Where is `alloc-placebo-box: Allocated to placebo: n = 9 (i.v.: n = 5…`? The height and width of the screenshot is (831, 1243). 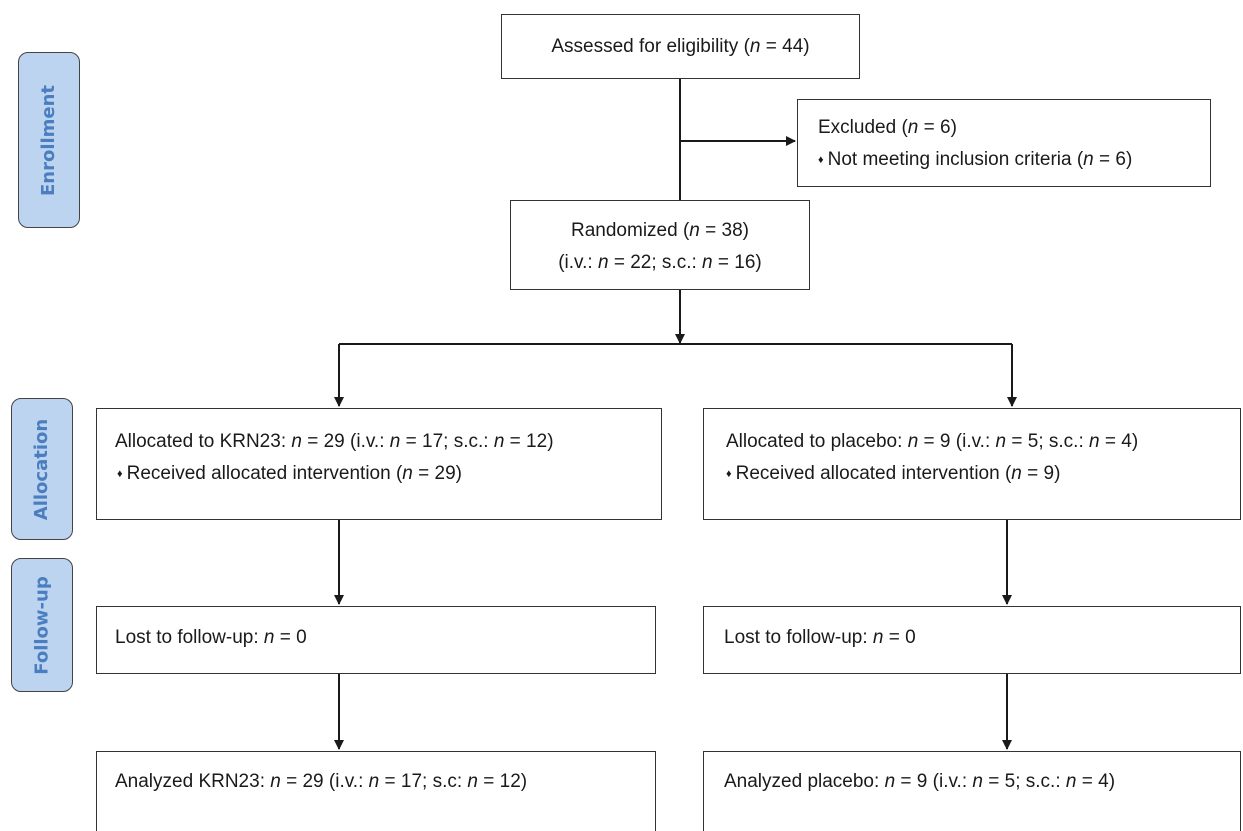 alloc-placebo-box: Allocated to placebo: n = 9 (i.v.: n = 5… is located at coordinates (972, 464).